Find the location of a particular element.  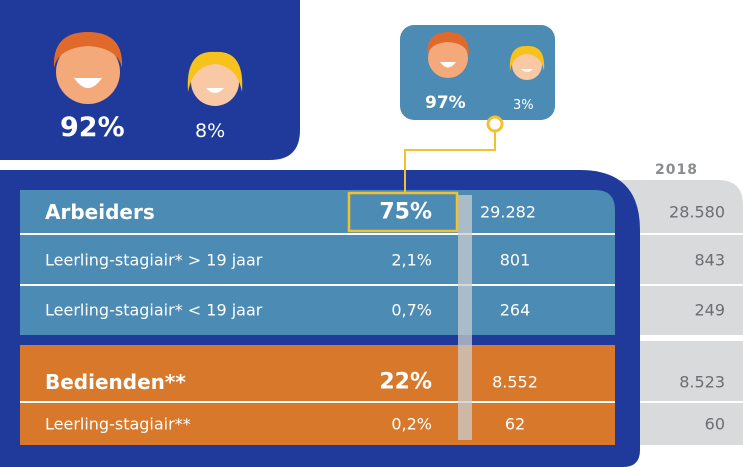

row-share: 0,7% is located at coordinates (411, 310).